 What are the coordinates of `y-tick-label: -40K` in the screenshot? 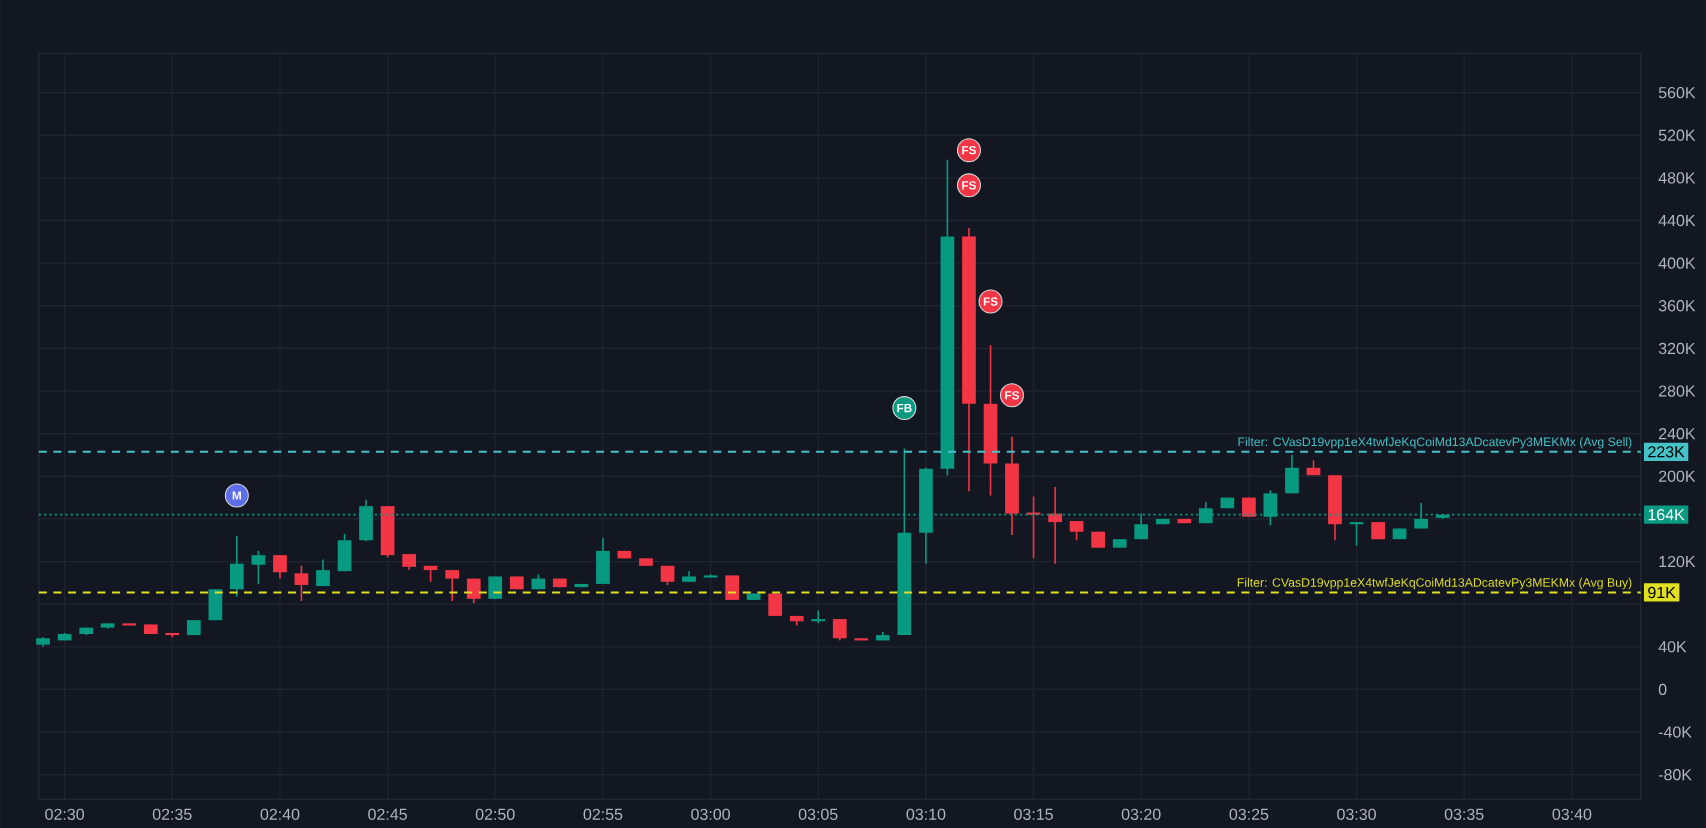 It's located at (1675, 732).